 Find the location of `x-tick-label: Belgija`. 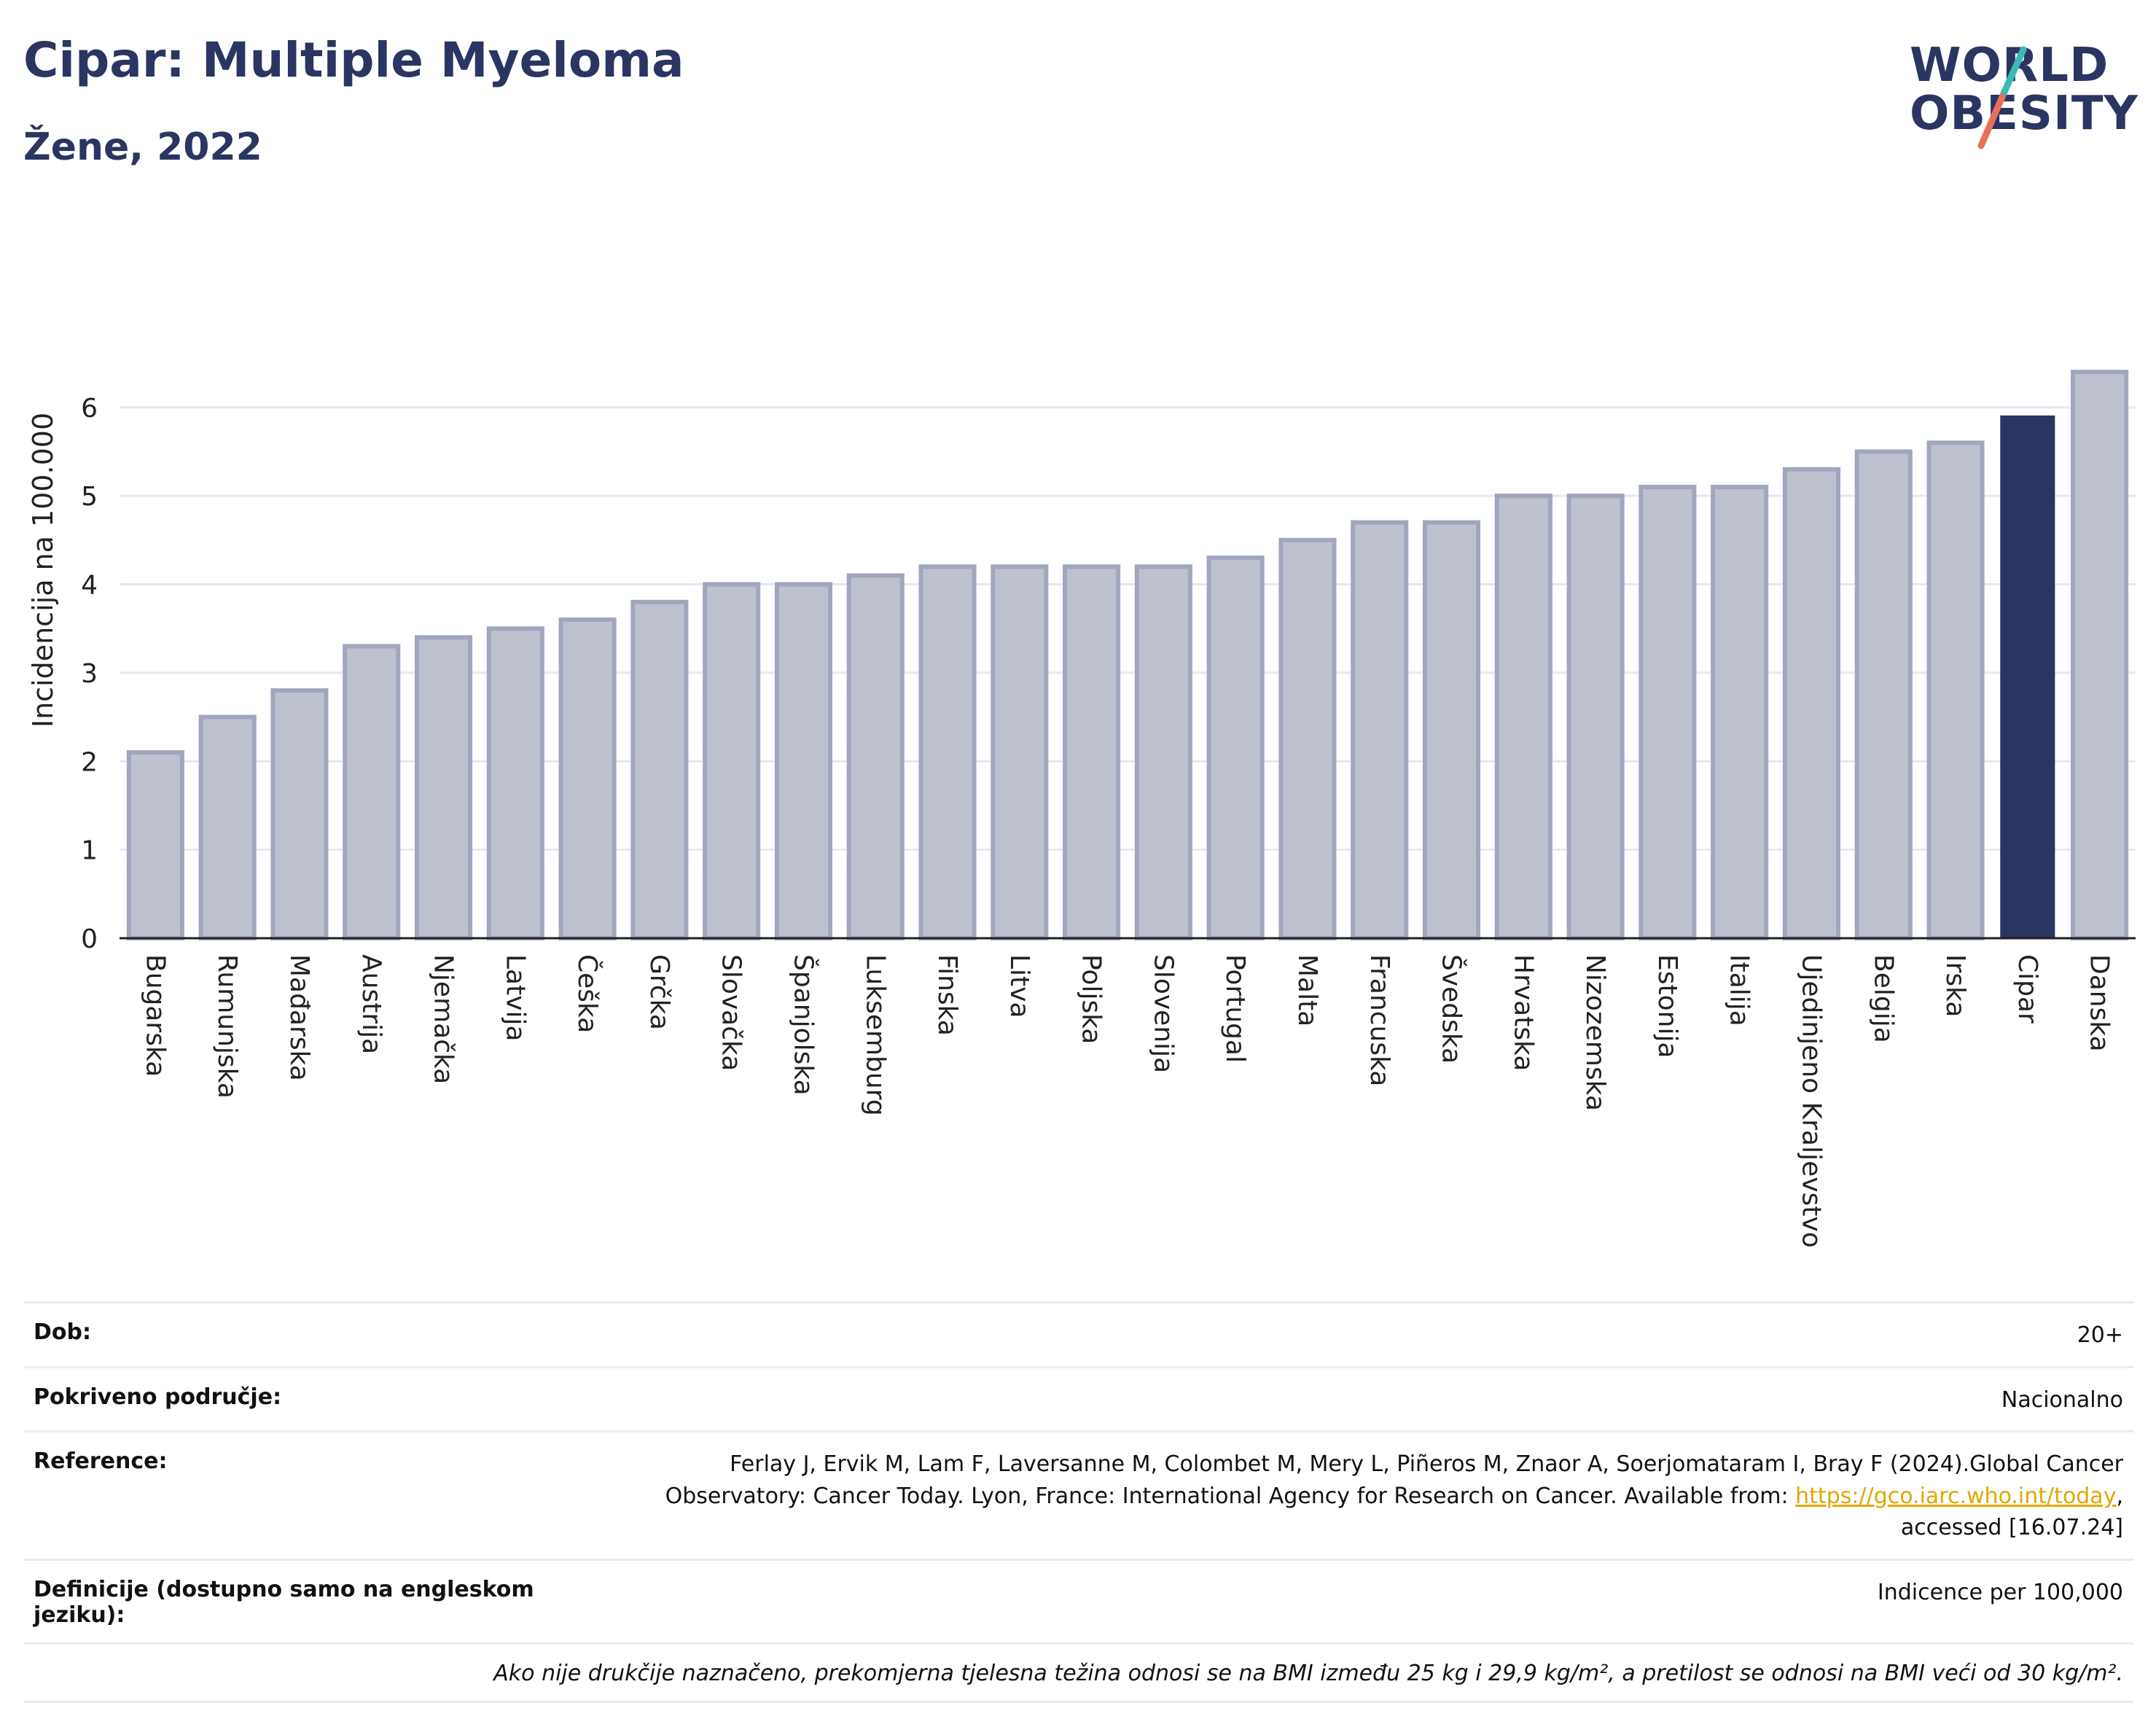

x-tick-label: Belgija is located at coordinates (1883, 998).